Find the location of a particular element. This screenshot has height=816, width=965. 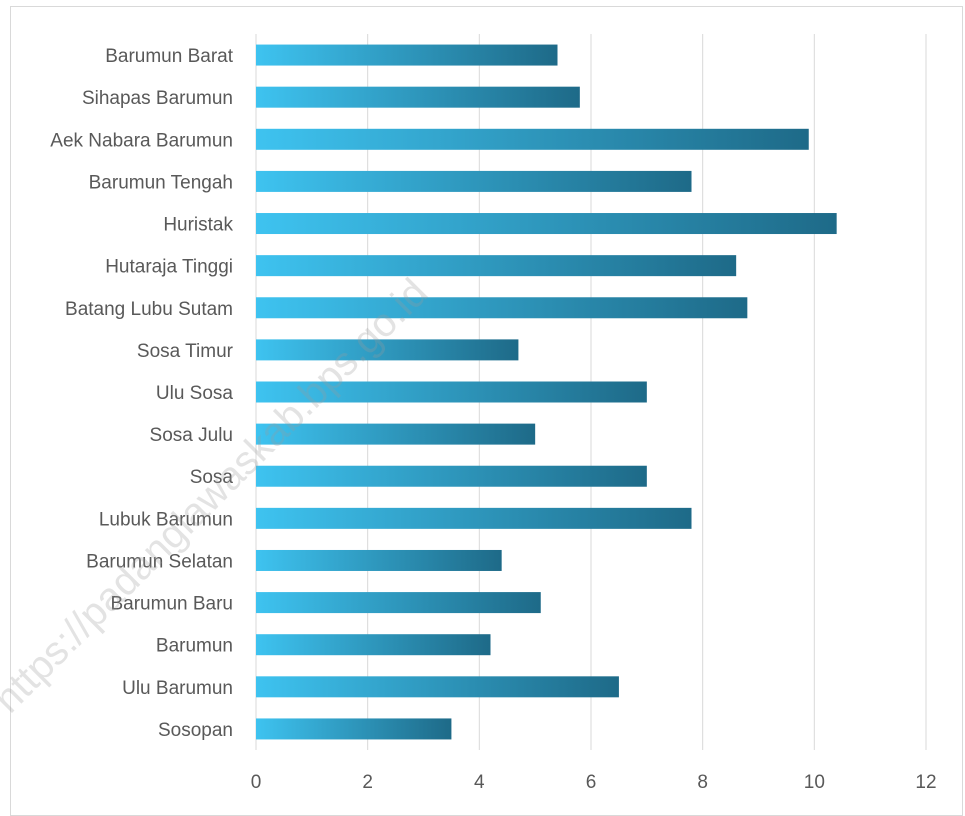

category-label: Sosa is located at coordinates (212, 477).